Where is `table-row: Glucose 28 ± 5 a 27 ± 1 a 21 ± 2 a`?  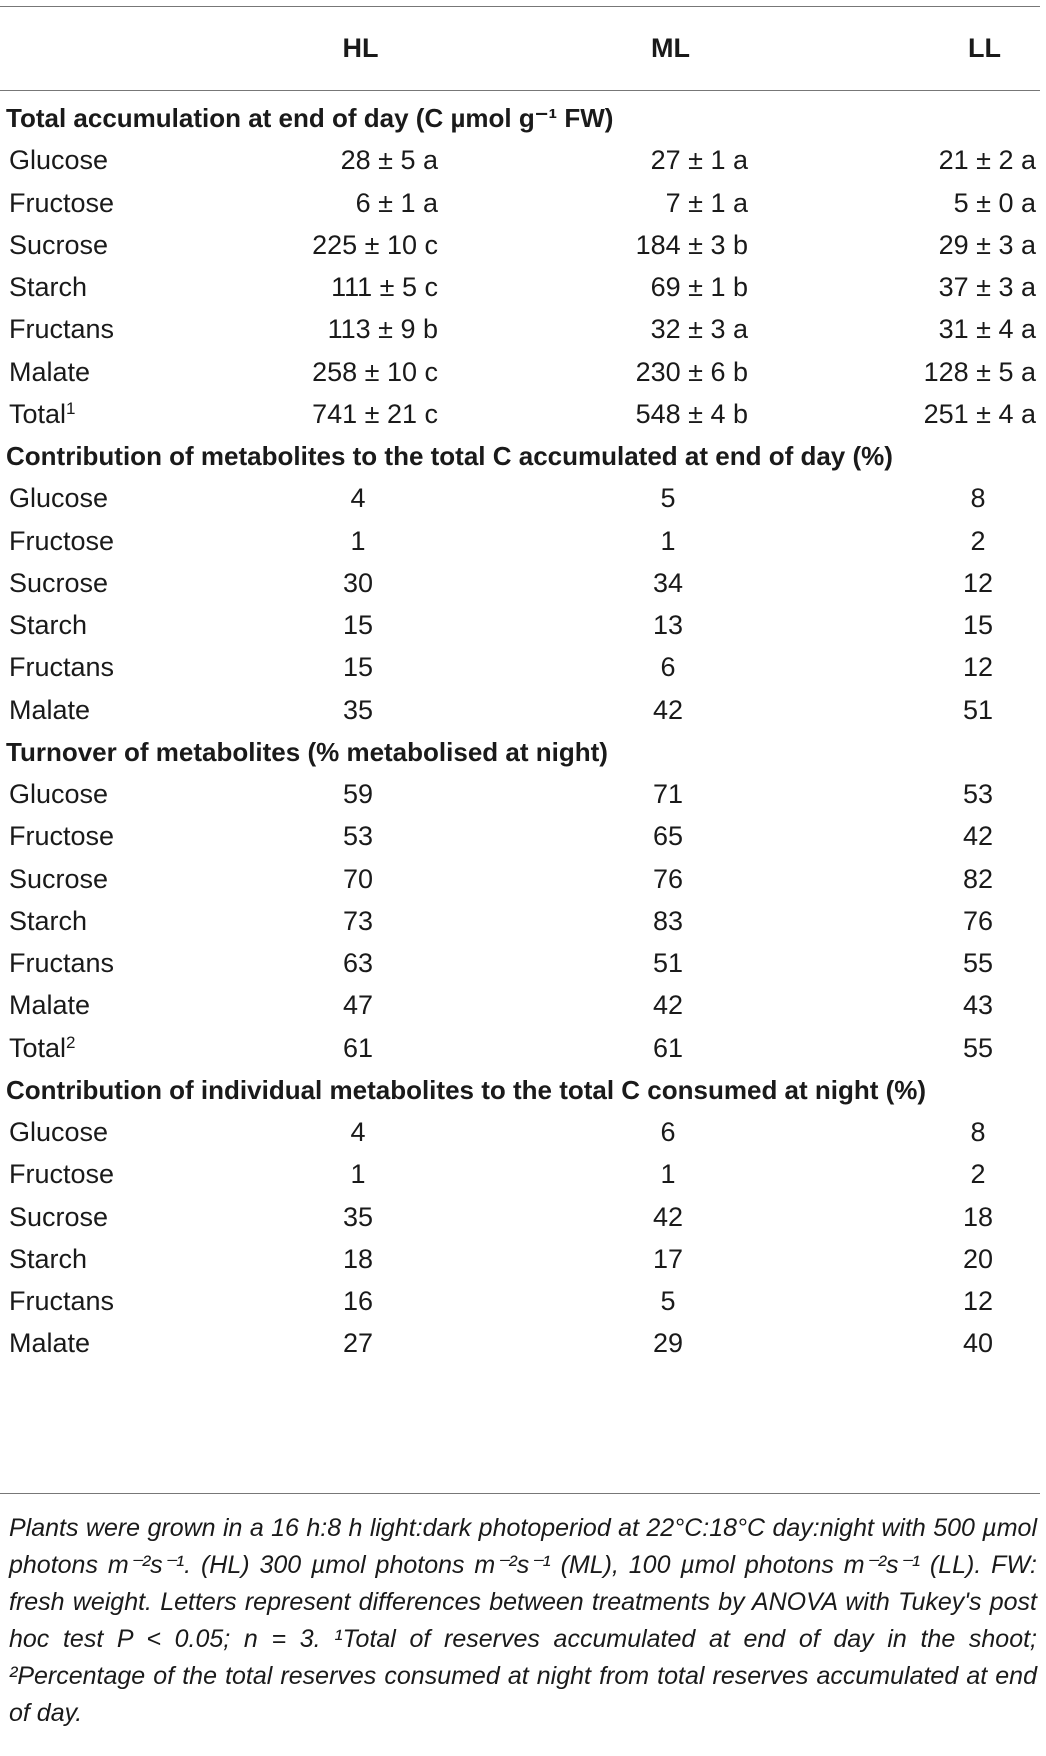
table-row: Glucose 28 ± 5 a 27 ± 1 a 21 ± 2 a is located at coordinates (523, 160).